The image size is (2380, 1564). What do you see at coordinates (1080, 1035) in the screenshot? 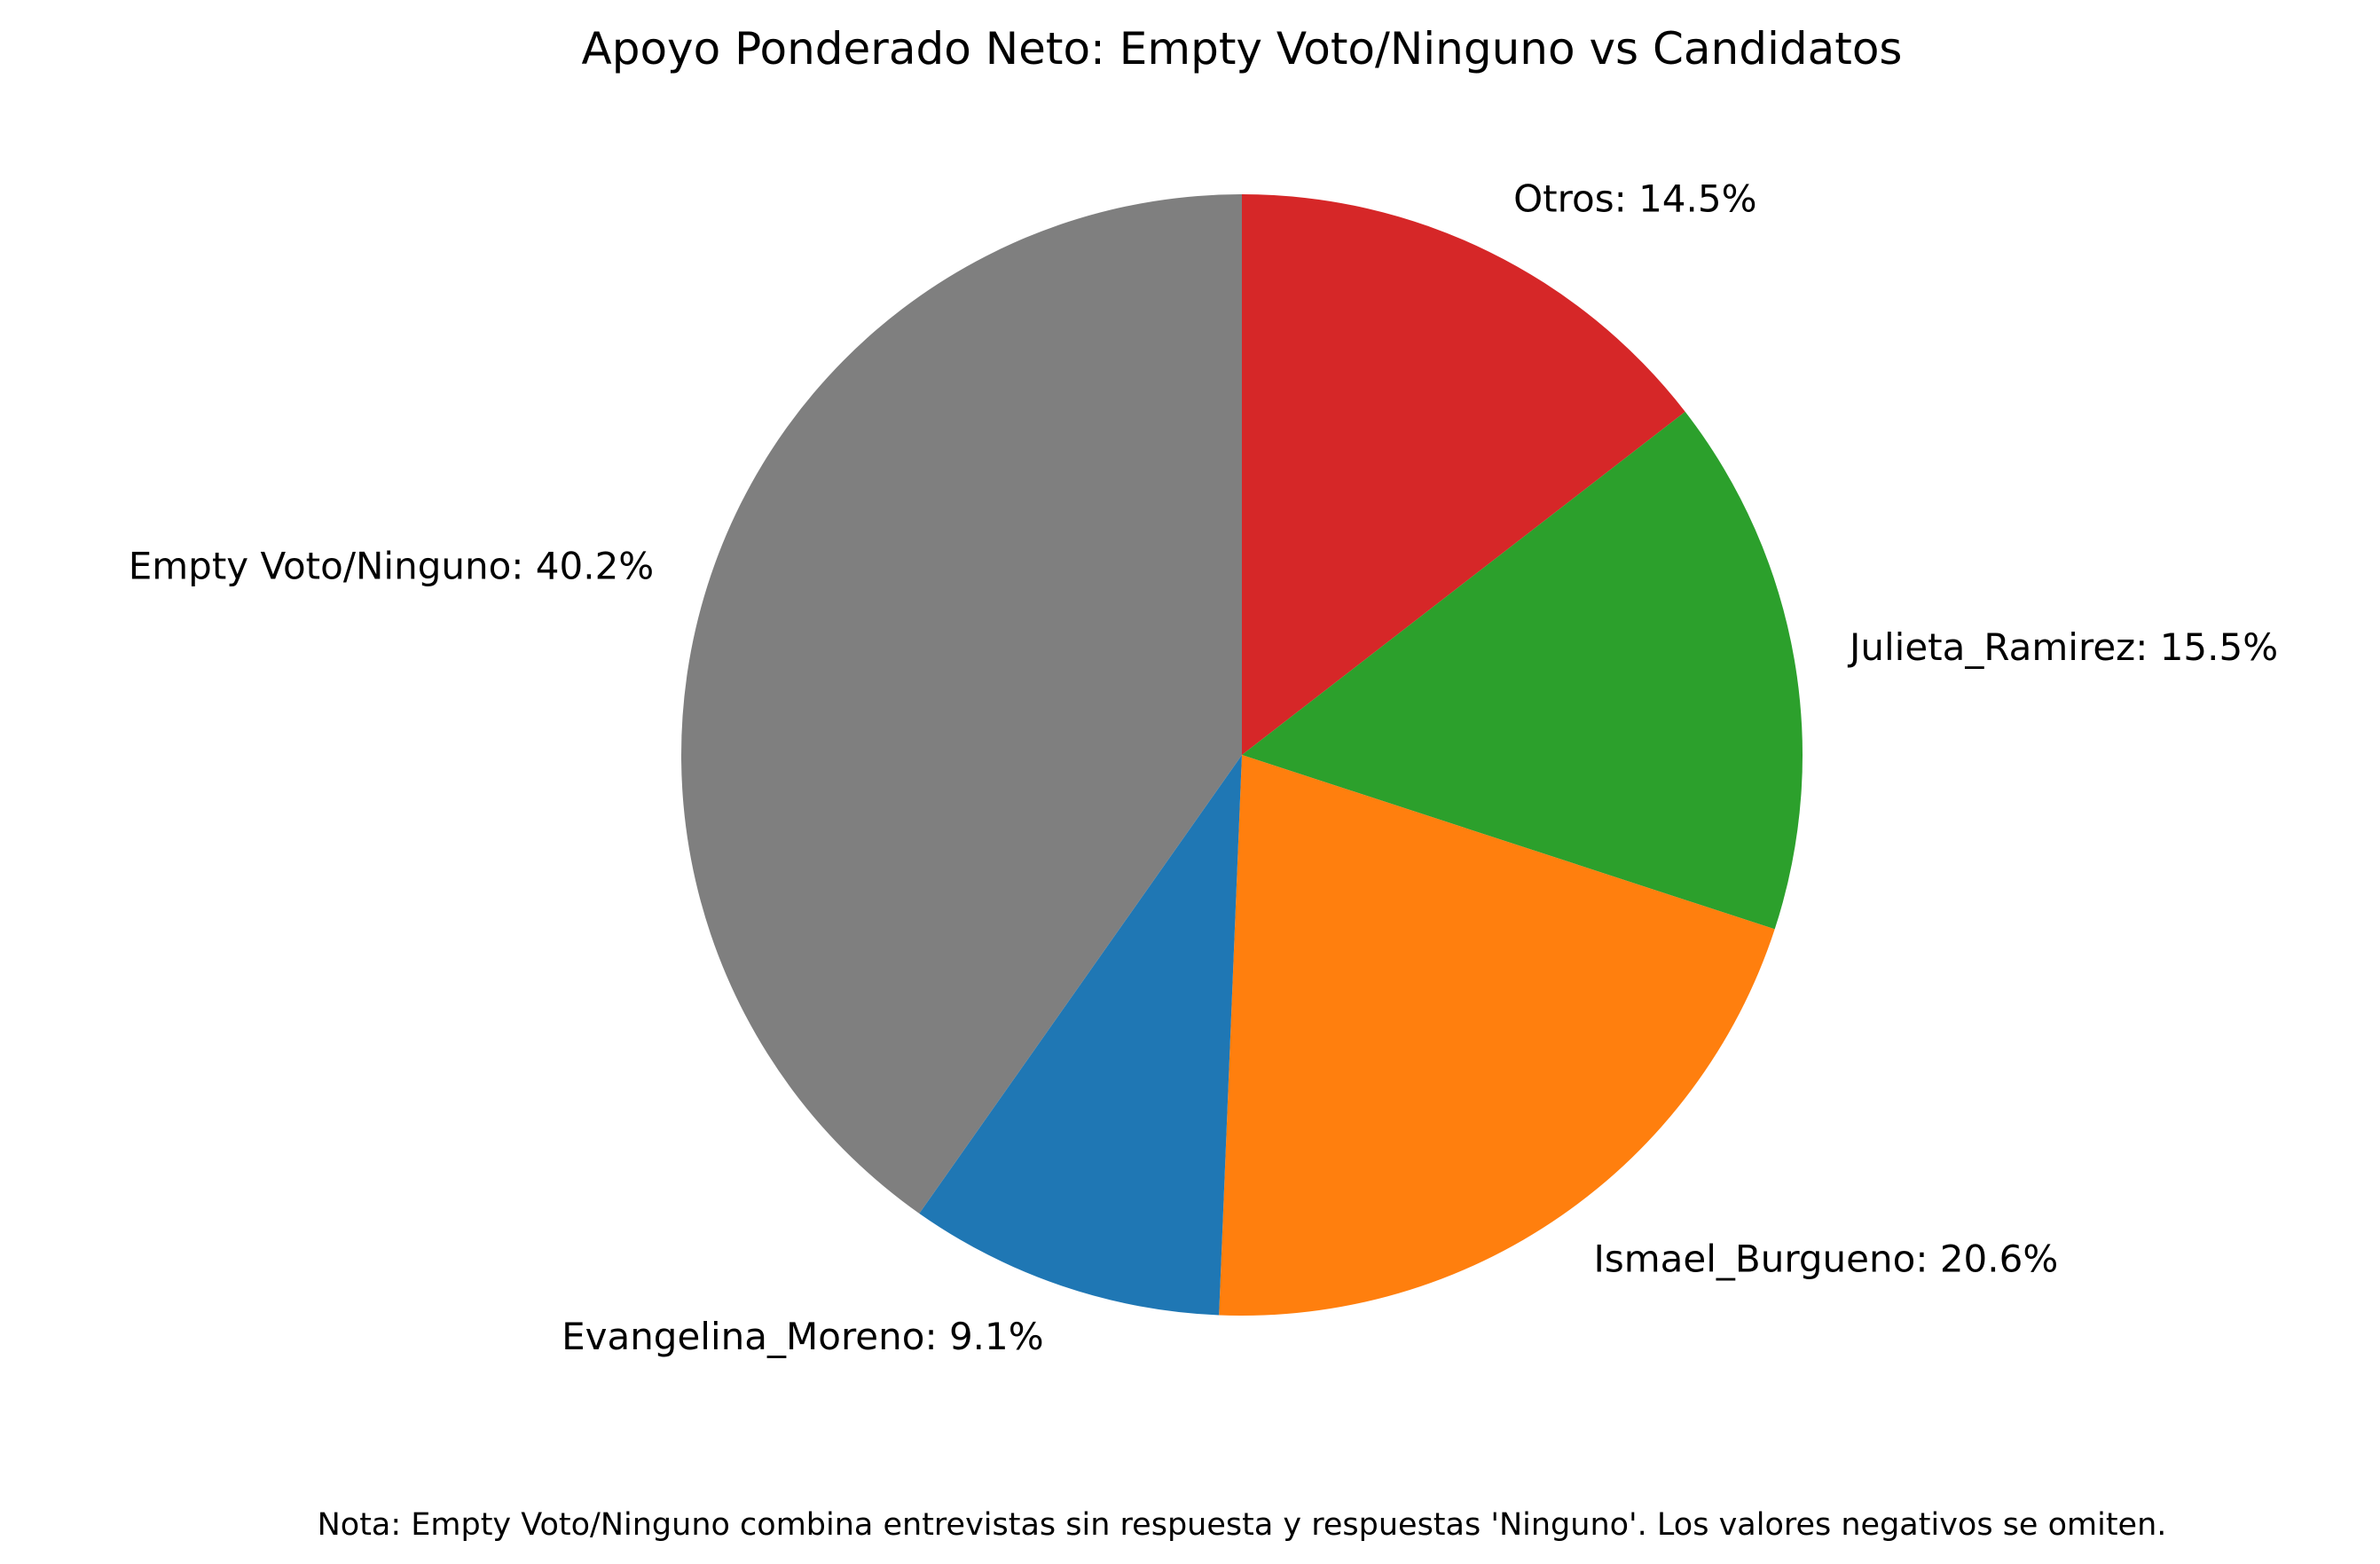
I see `pie-slice-evangelina-moreno` at bounding box center [1080, 1035].